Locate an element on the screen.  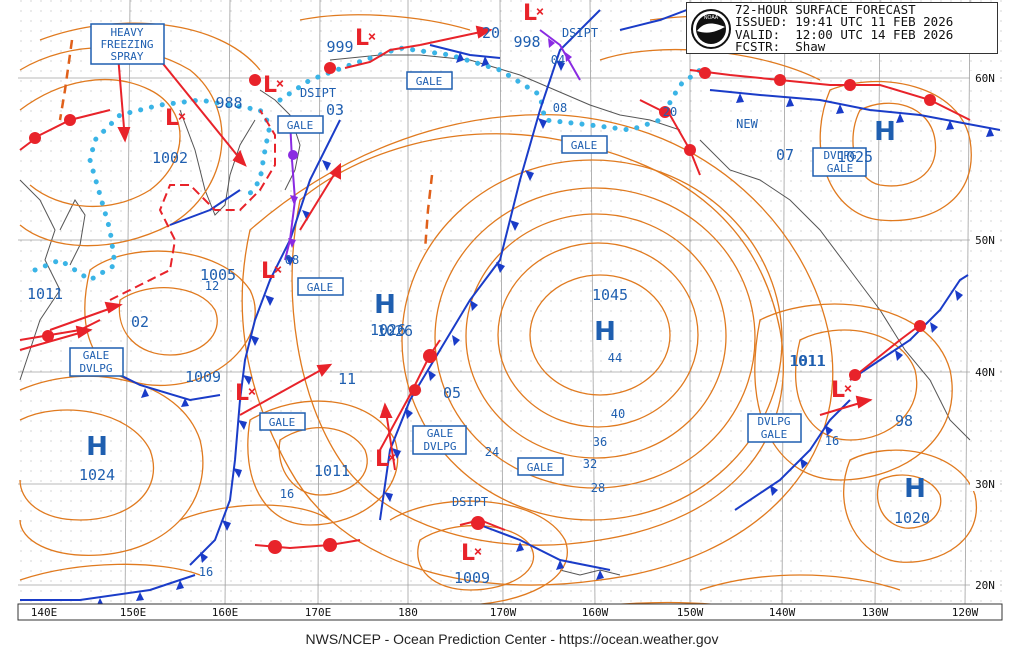
warning-label: SPRAY is located at coordinates (126, 56).